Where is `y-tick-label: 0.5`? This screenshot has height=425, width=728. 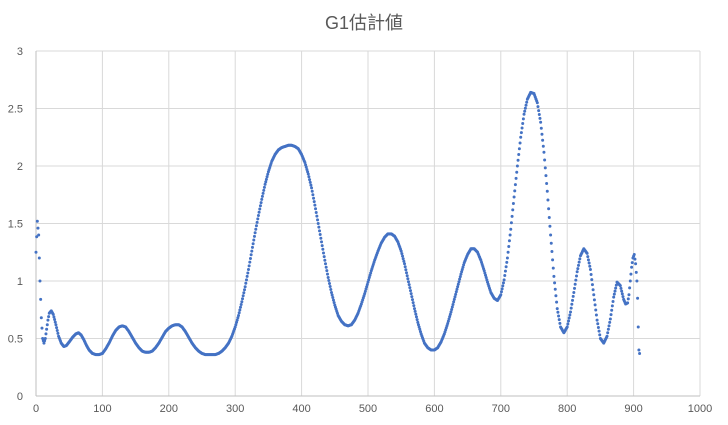 y-tick-label: 0.5 is located at coordinates (15, 340).